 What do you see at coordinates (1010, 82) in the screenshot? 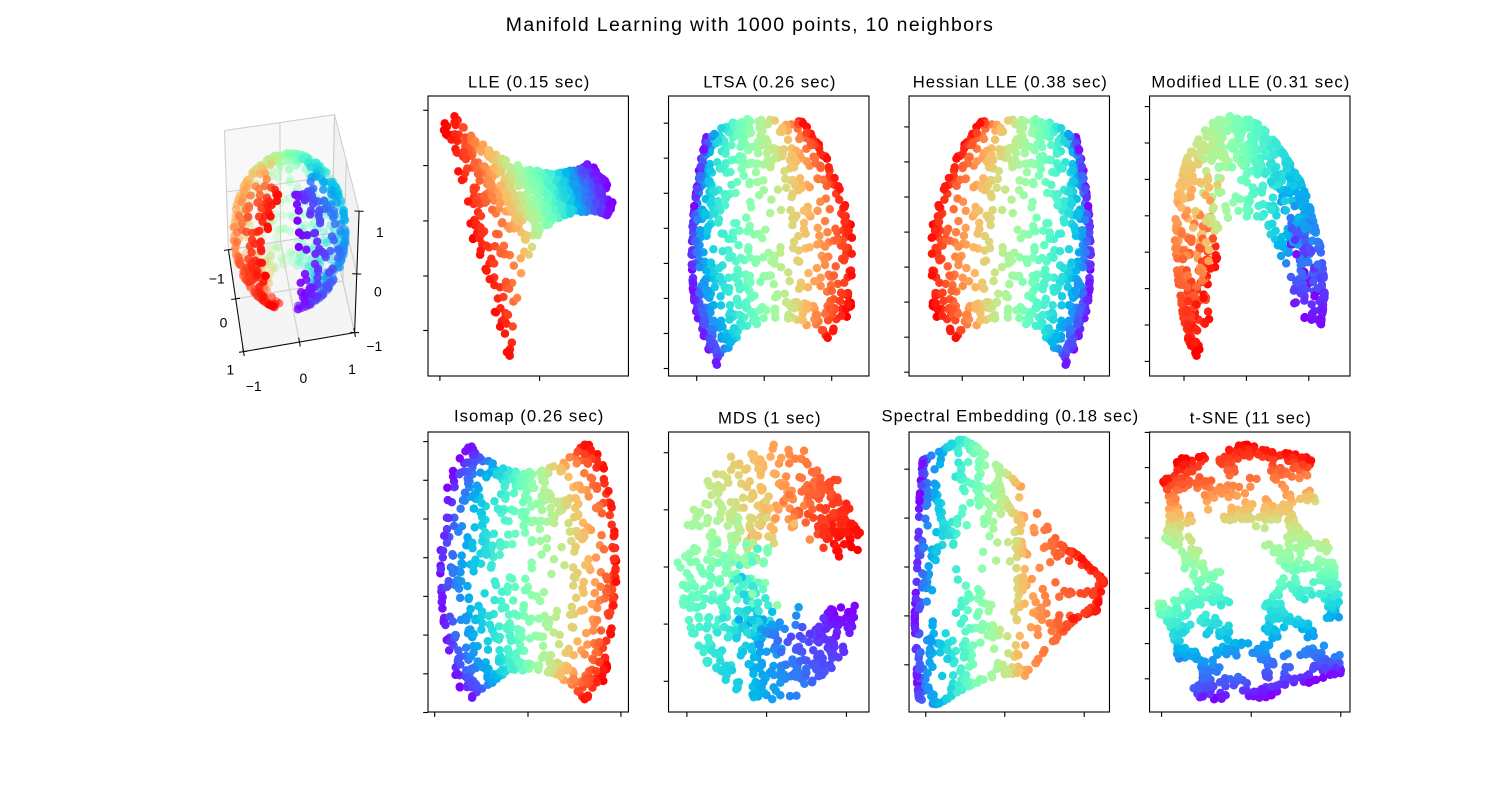
I see `svg-text: Hessian LLE (0.38 sec)` at bounding box center [1010, 82].